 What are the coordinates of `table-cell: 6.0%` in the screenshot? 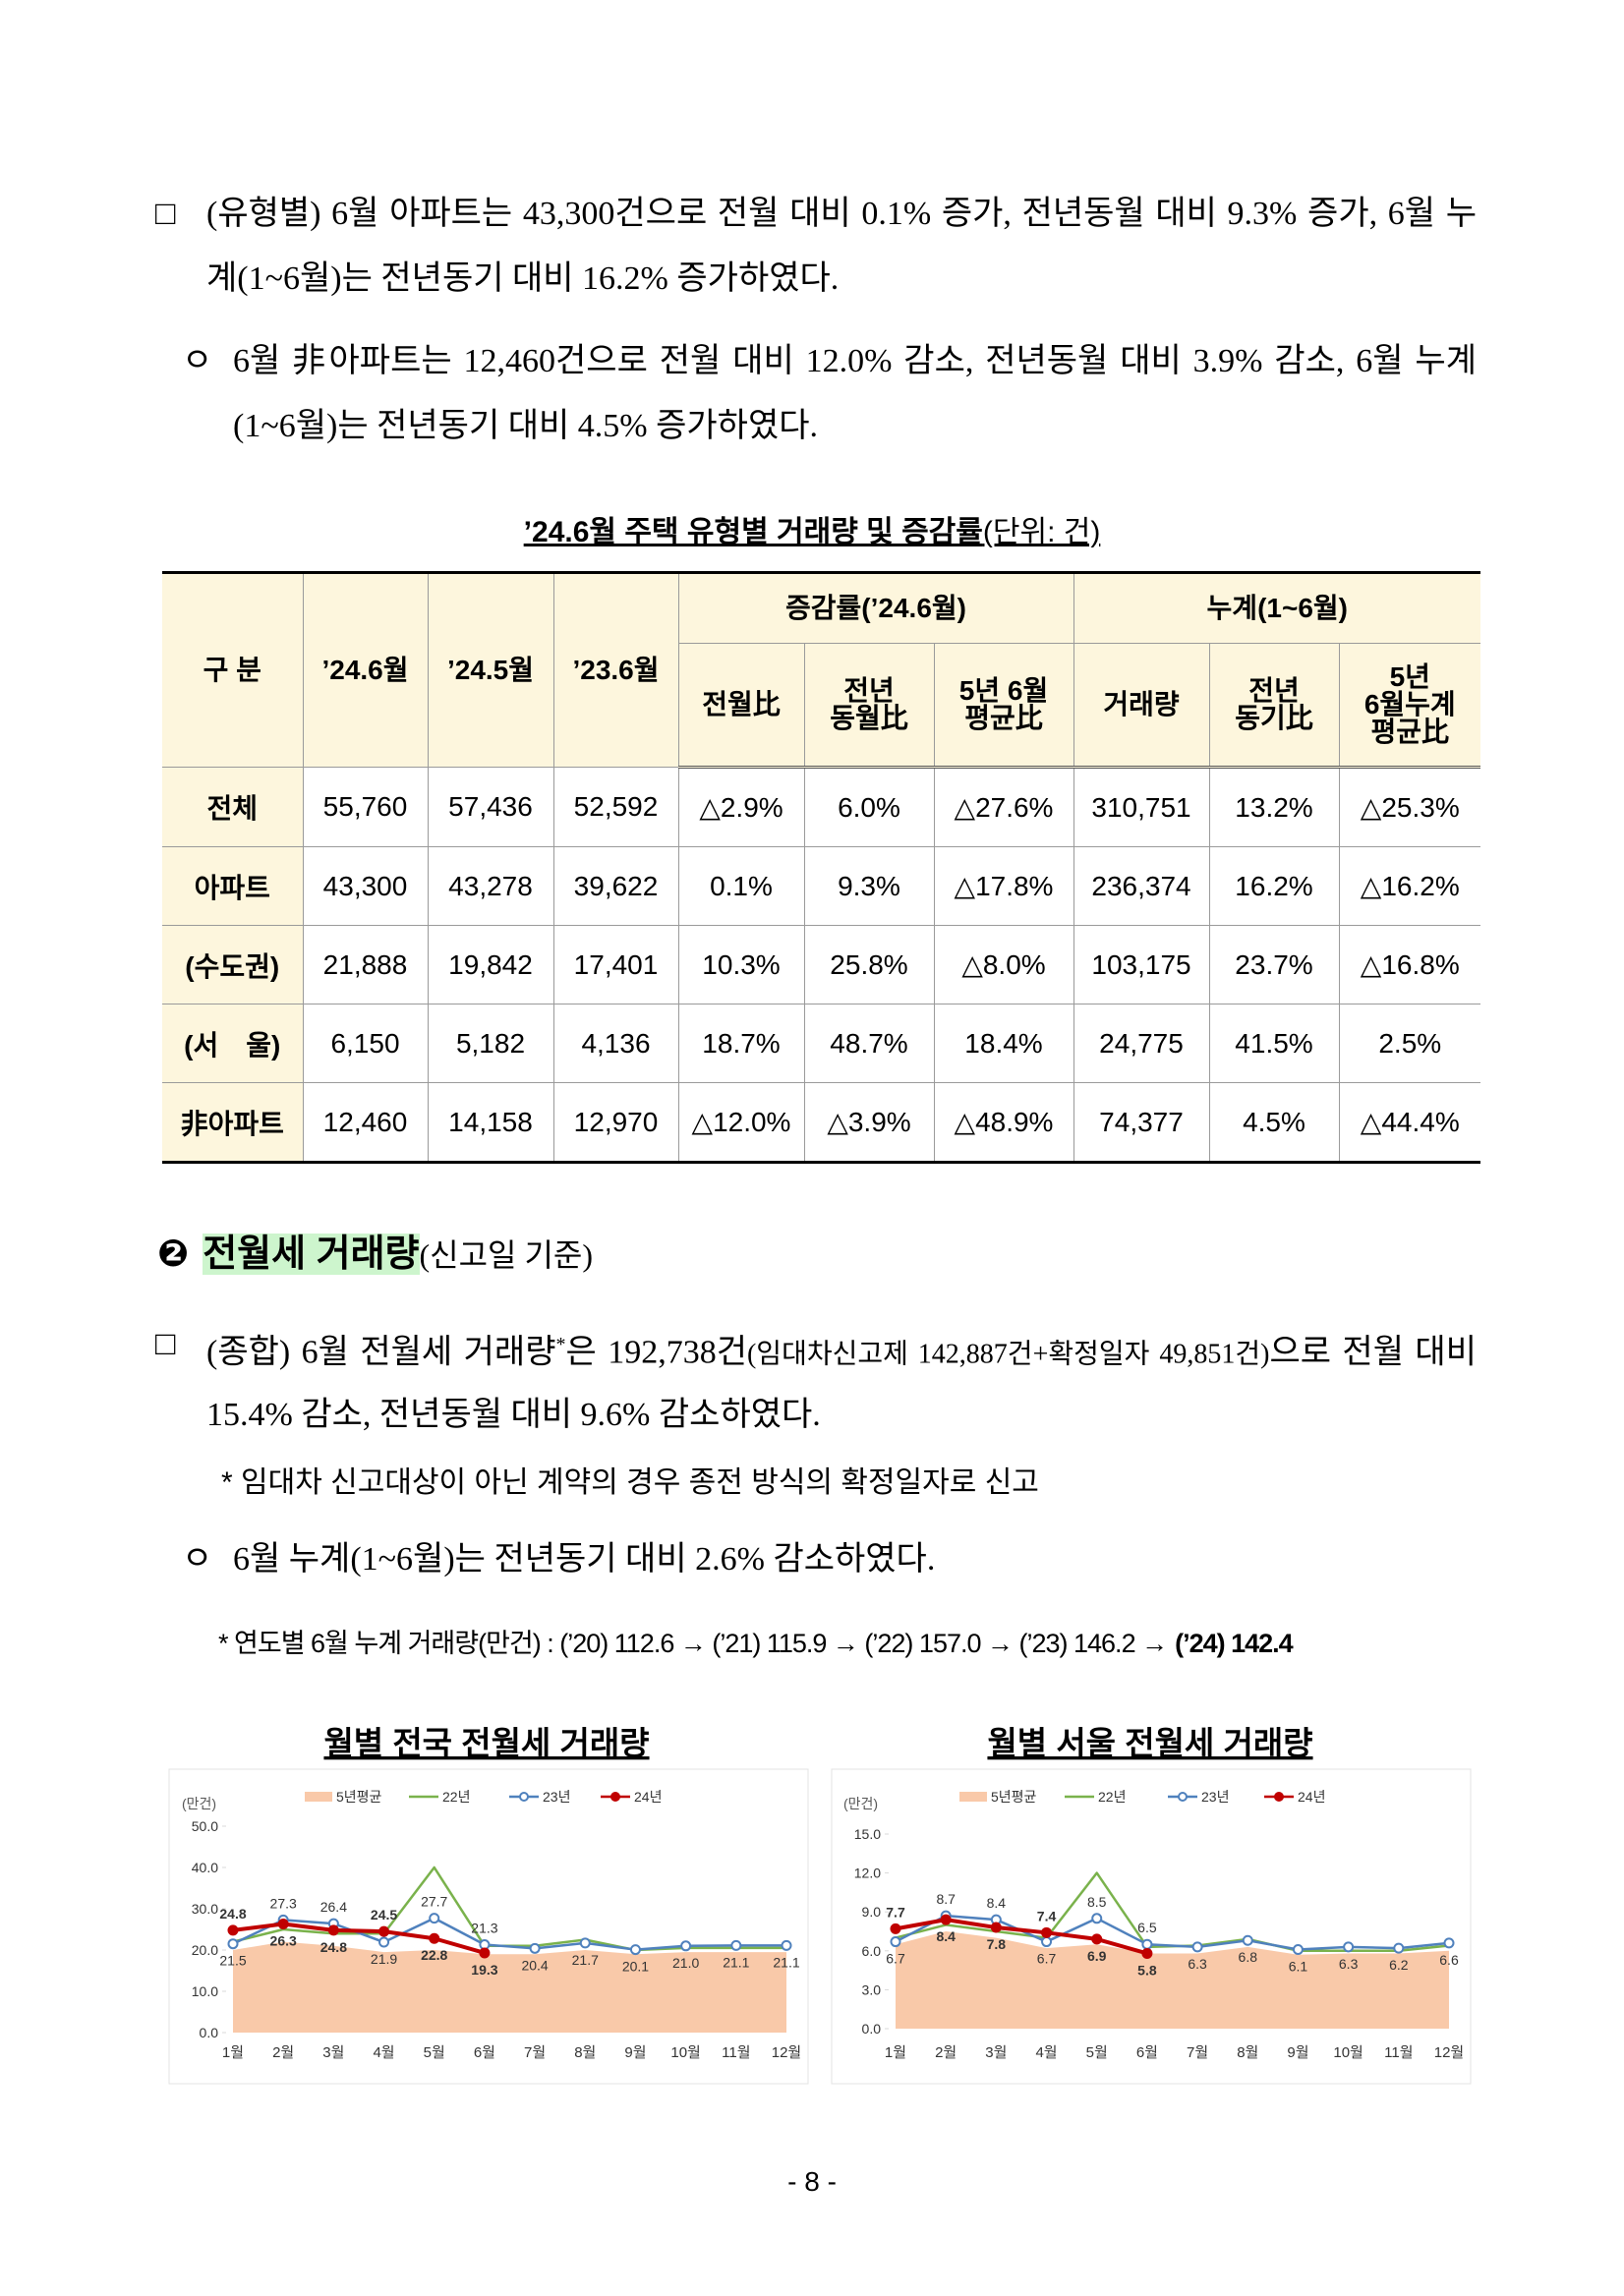 It's located at (869, 807).